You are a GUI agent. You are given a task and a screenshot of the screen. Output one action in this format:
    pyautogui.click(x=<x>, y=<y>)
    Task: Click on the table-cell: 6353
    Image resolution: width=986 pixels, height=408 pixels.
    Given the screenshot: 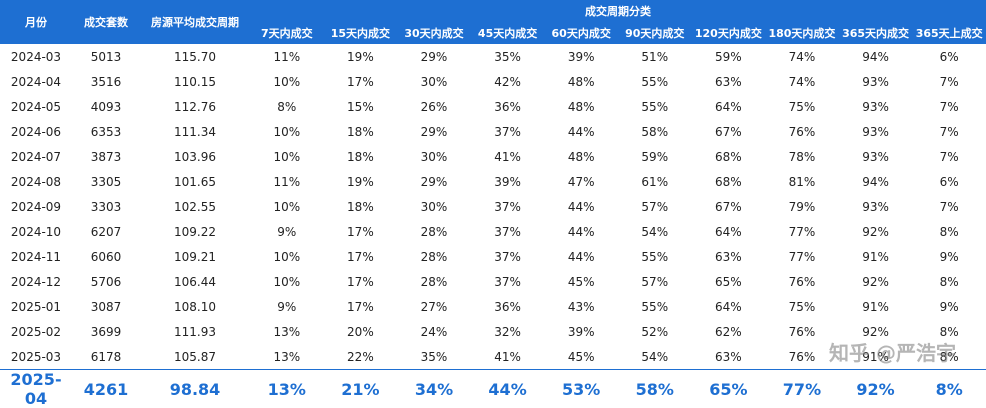 What is the action you would take?
    pyautogui.click(x=106, y=131)
    